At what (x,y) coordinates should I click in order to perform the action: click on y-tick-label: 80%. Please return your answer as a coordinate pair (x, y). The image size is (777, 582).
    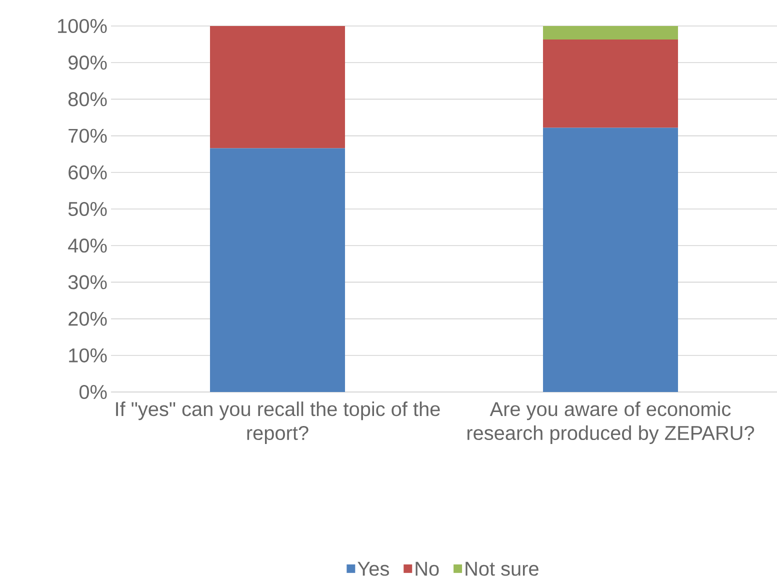
    Looking at the image, I should click on (87, 99).